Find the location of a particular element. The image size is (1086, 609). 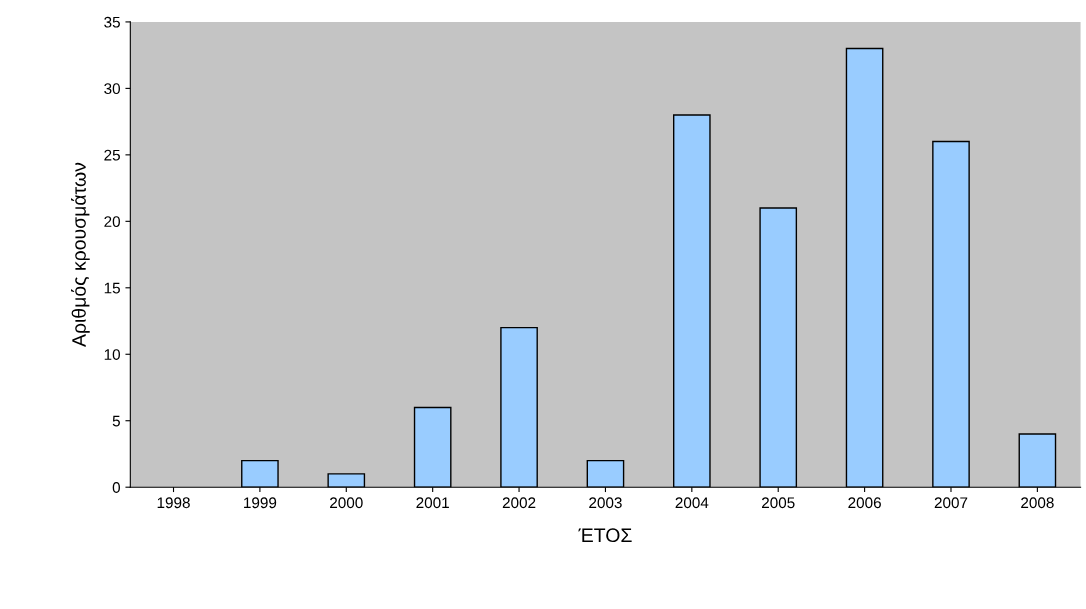

x-tick-label: 2002 is located at coordinates (519, 503).